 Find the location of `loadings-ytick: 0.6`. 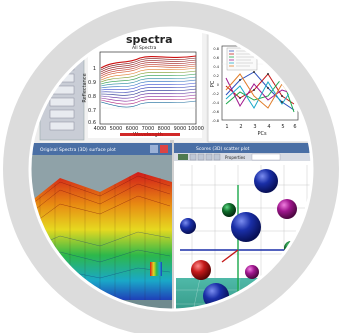

loadings-ytick: 0.6 is located at coordinates (216, 58).